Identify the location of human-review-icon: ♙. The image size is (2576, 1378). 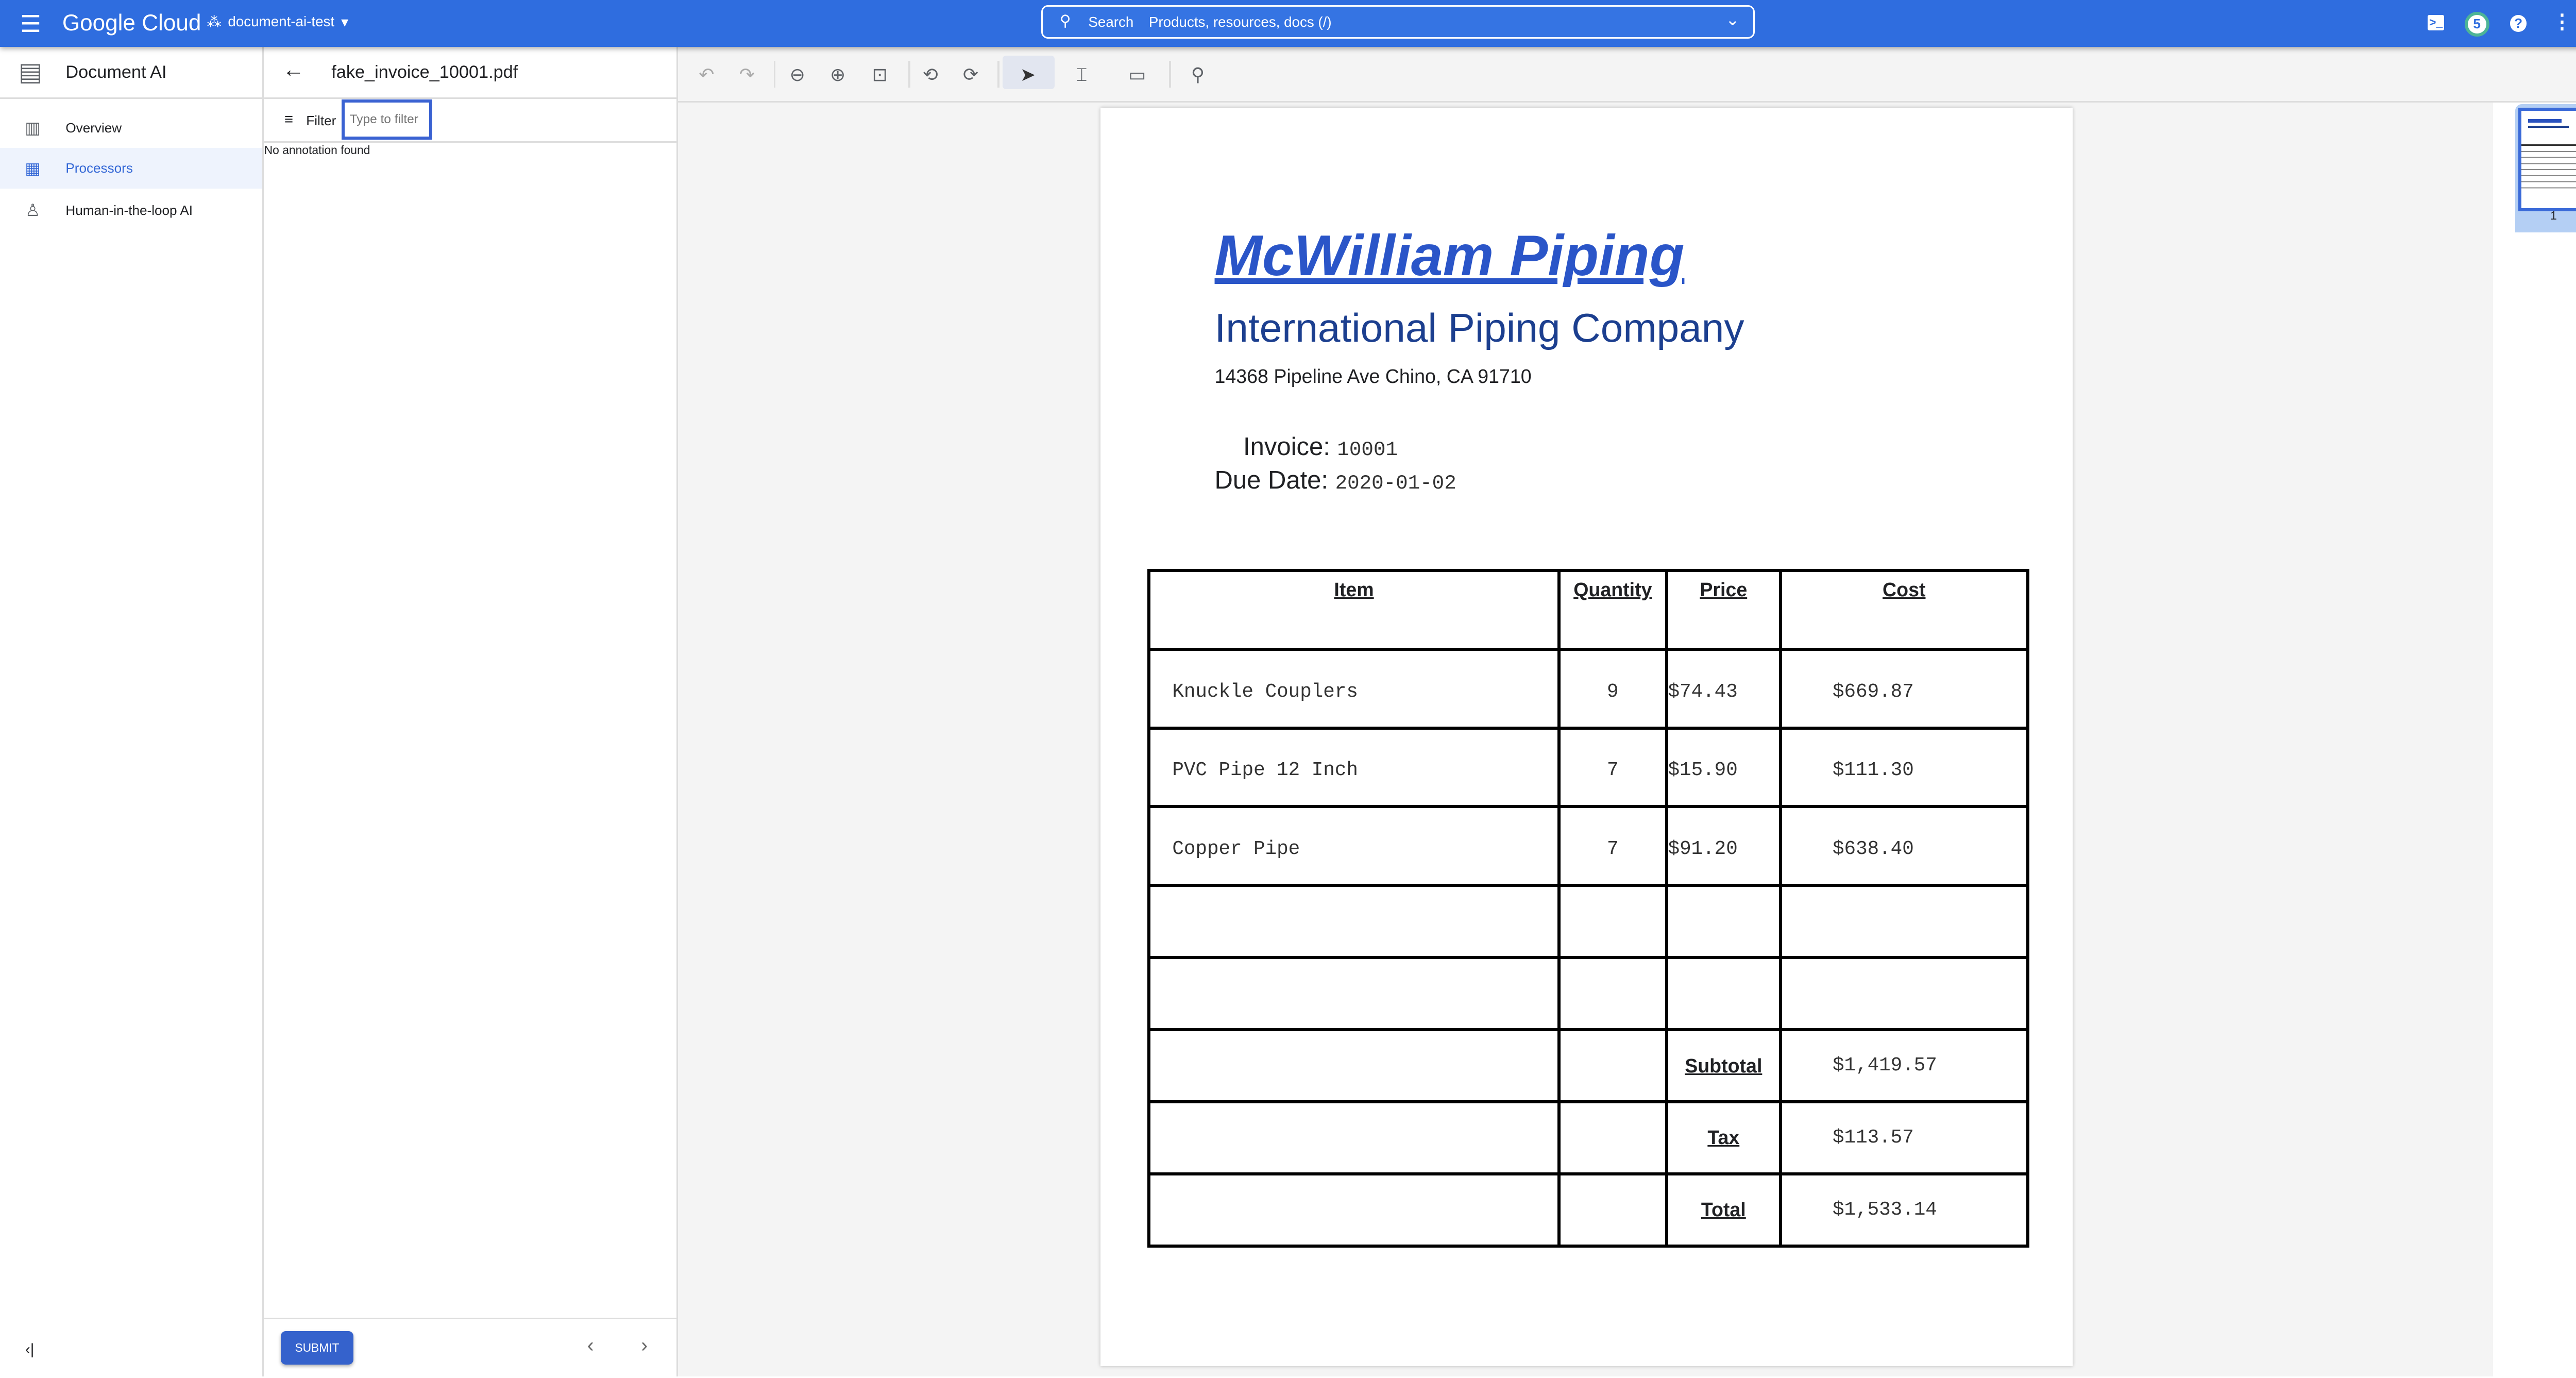
(33, 210).